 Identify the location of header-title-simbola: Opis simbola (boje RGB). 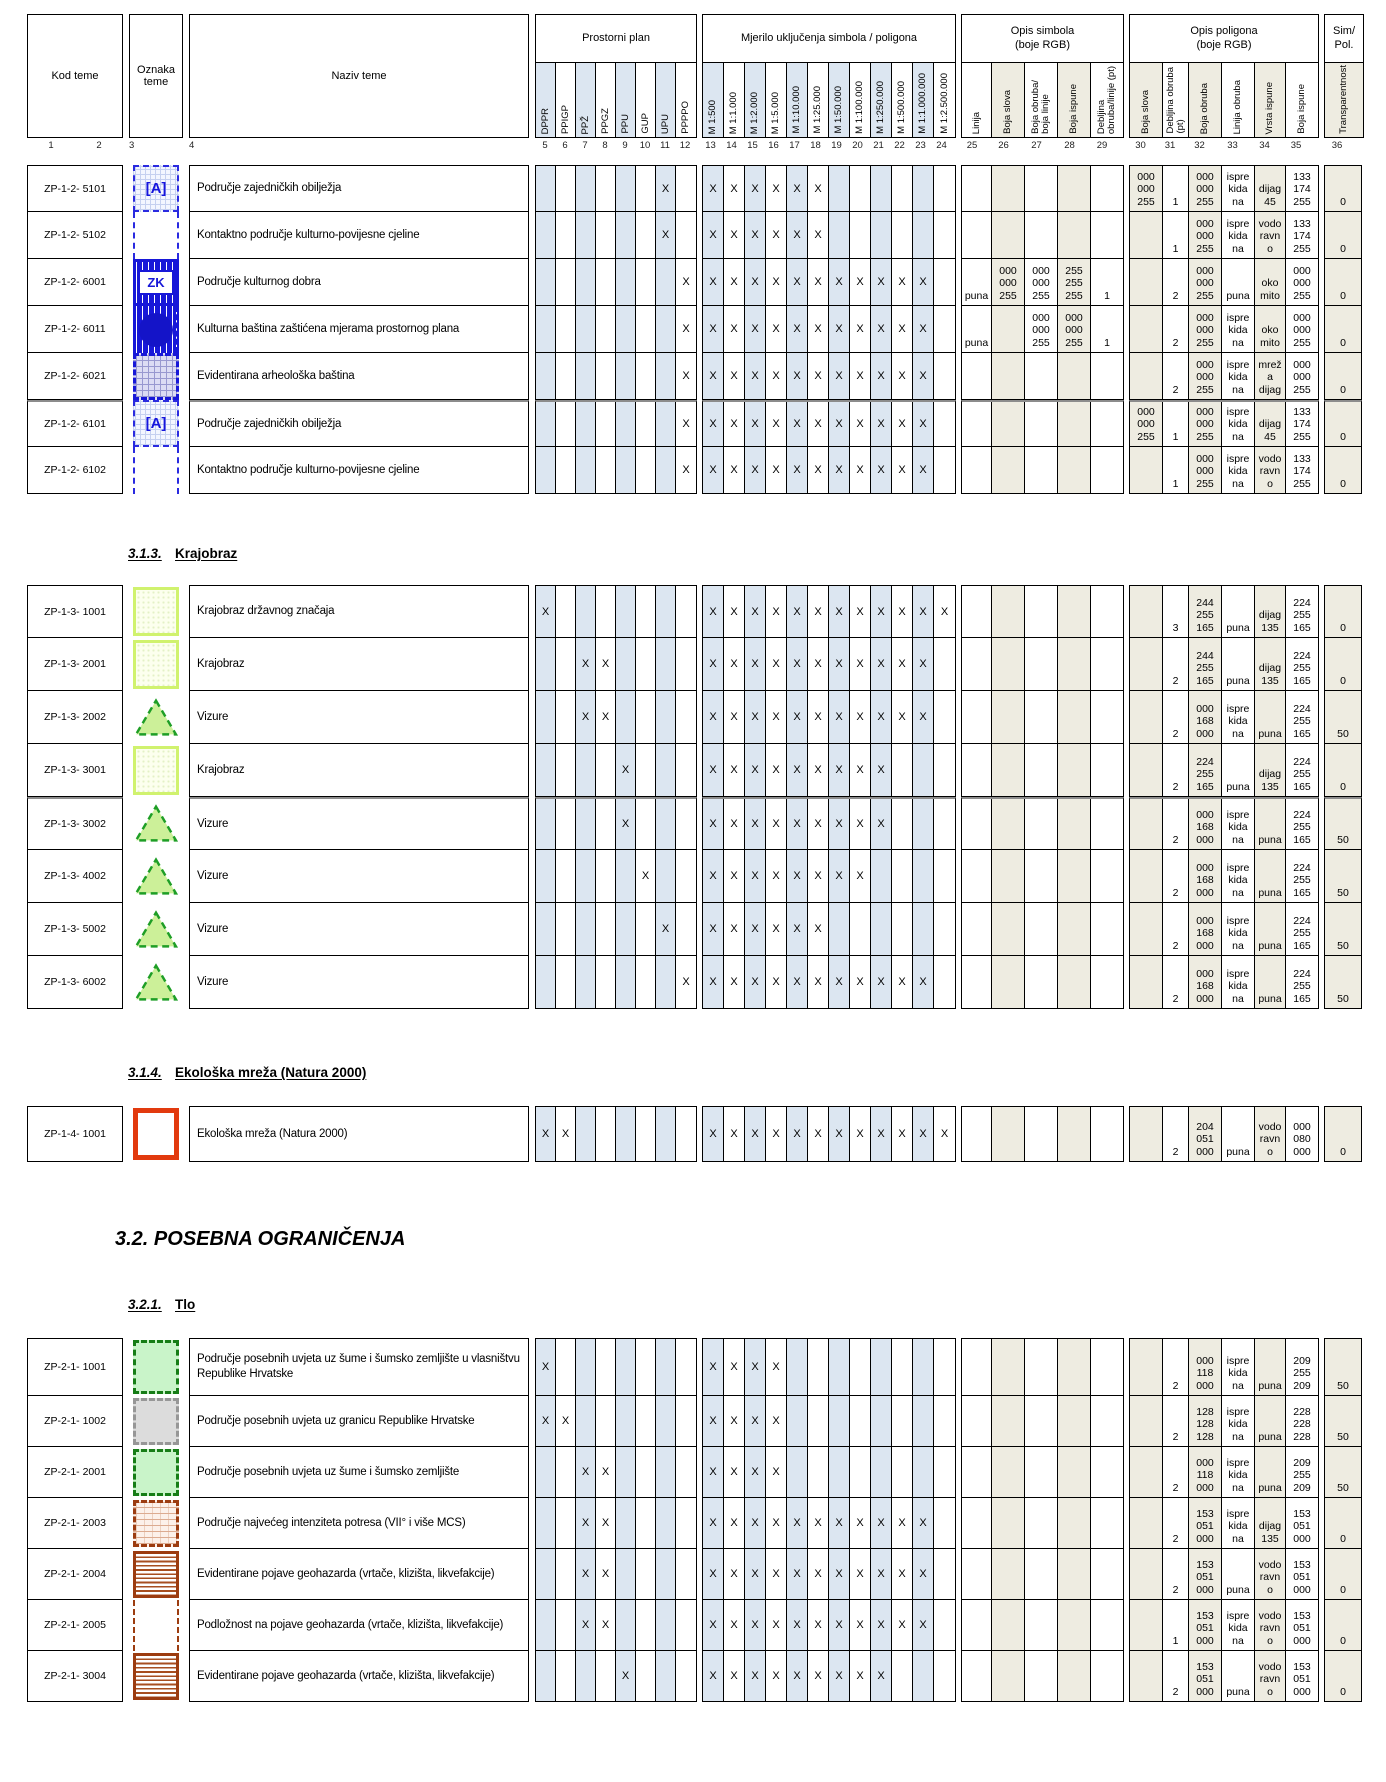
(1042, 39).